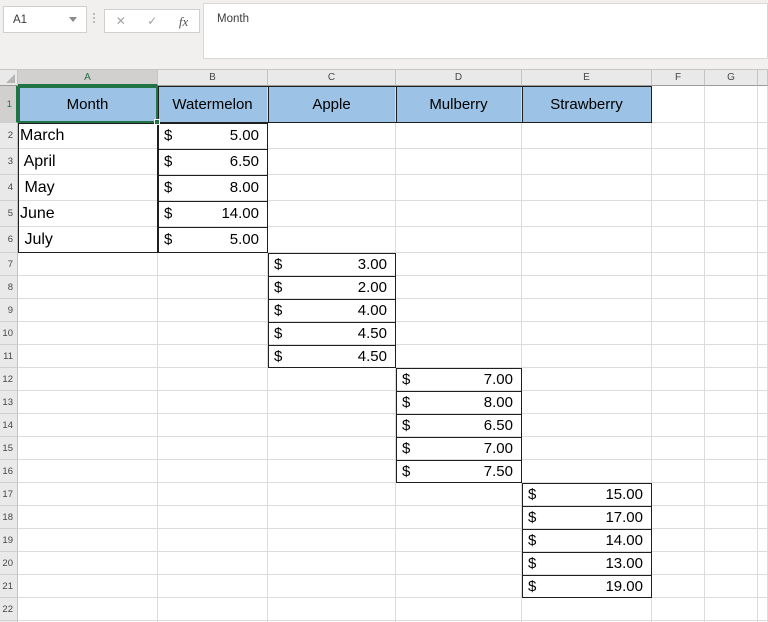 This screenshot has height=622, width=768. Describe the element at coordinates (88, 356) in the screenshot. I see `cell-A11` at that location.